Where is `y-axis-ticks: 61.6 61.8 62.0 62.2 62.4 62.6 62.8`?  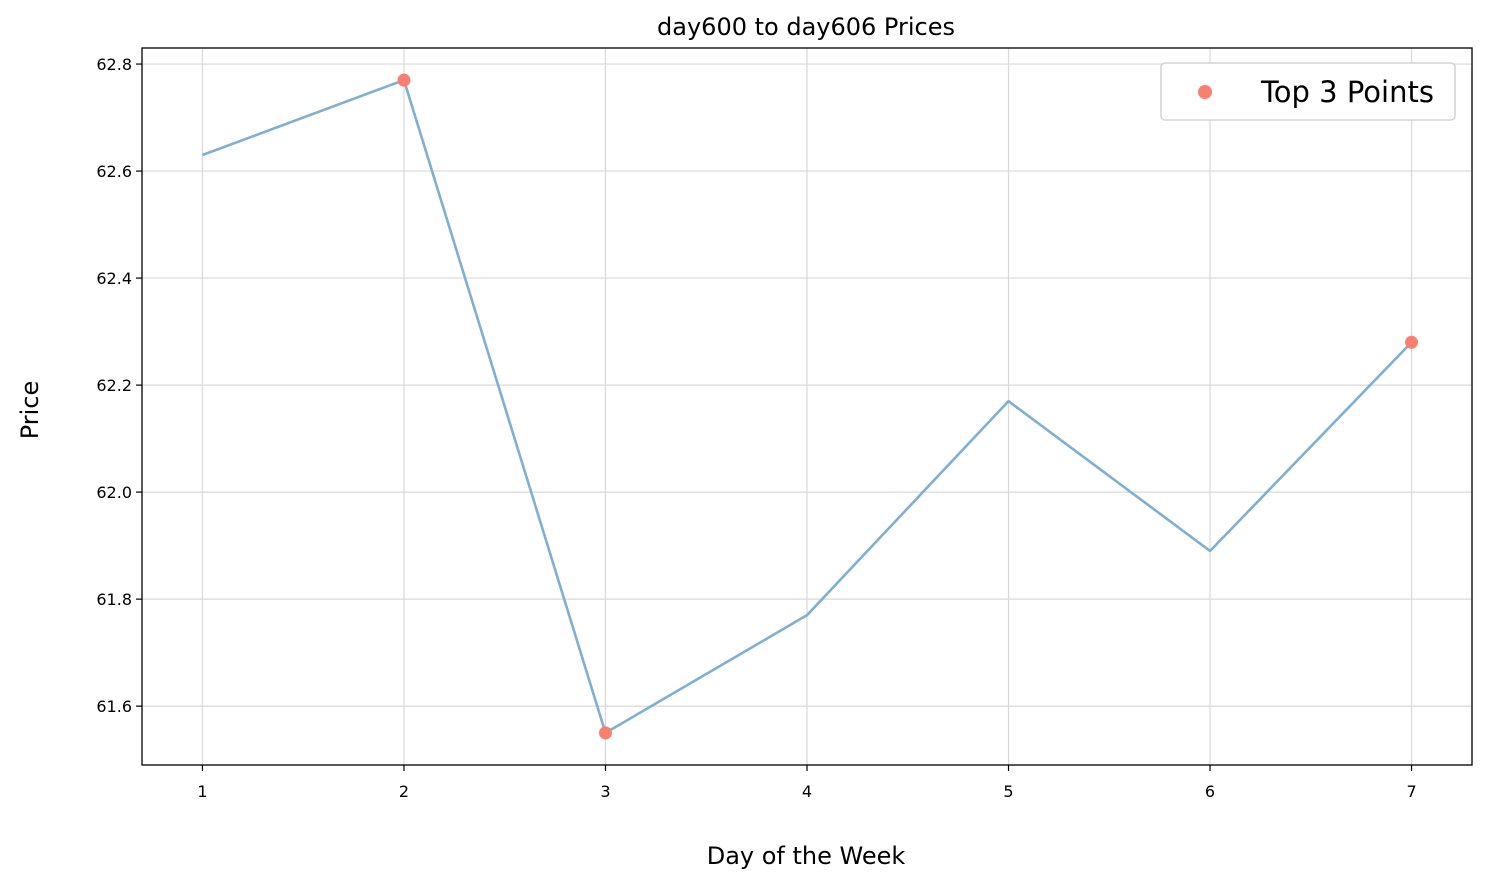 y-axis-ticks: 61.6 61.8 62.0 62.2 62.4 62.6 62.8 is located at coordinates (119, 385).